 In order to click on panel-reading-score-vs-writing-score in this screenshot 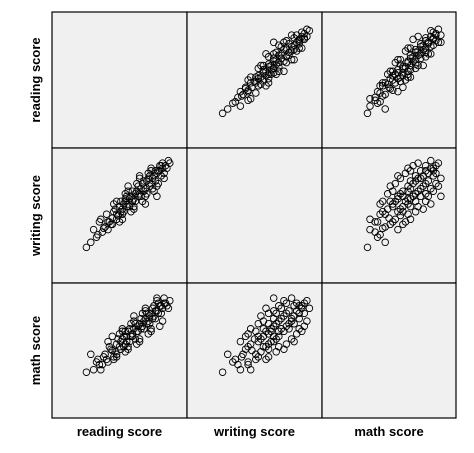, I will do `click(254, 80)`.